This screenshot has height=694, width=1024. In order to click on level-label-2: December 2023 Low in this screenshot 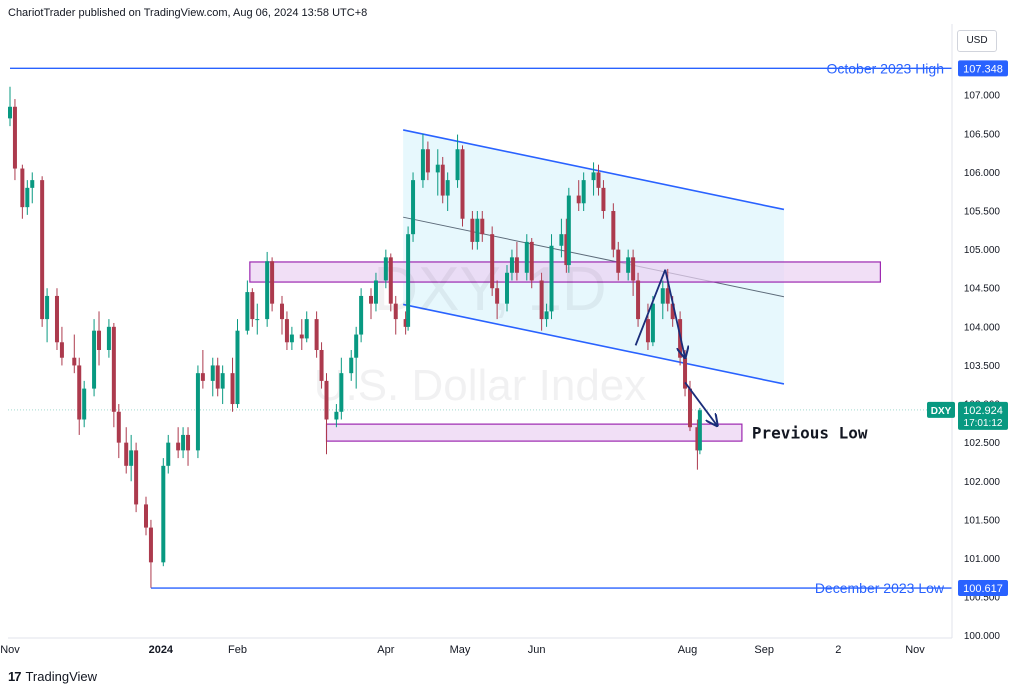, I will do `click(880, 588)`.